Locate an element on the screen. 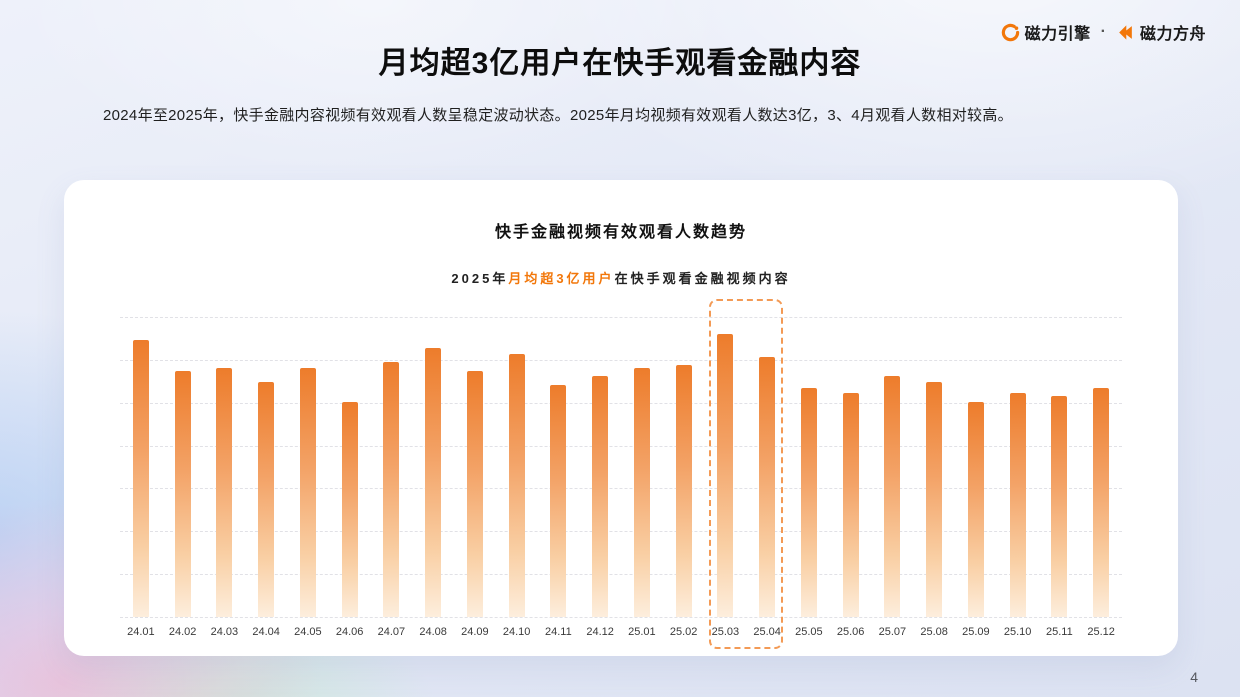 The height and width of the screenshot is (697, 1240). bar-group: 25.08 is located at coordinates (934, 477).